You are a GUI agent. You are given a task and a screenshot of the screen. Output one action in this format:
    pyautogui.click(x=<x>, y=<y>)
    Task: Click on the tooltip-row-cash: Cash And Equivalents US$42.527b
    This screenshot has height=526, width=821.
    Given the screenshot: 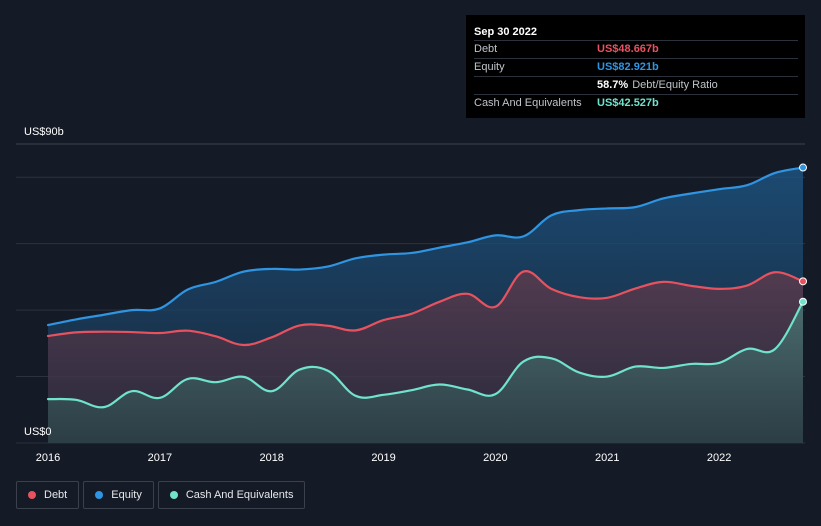 What is the action you would take?
    pyautogui.click(x=636, y=103)
    